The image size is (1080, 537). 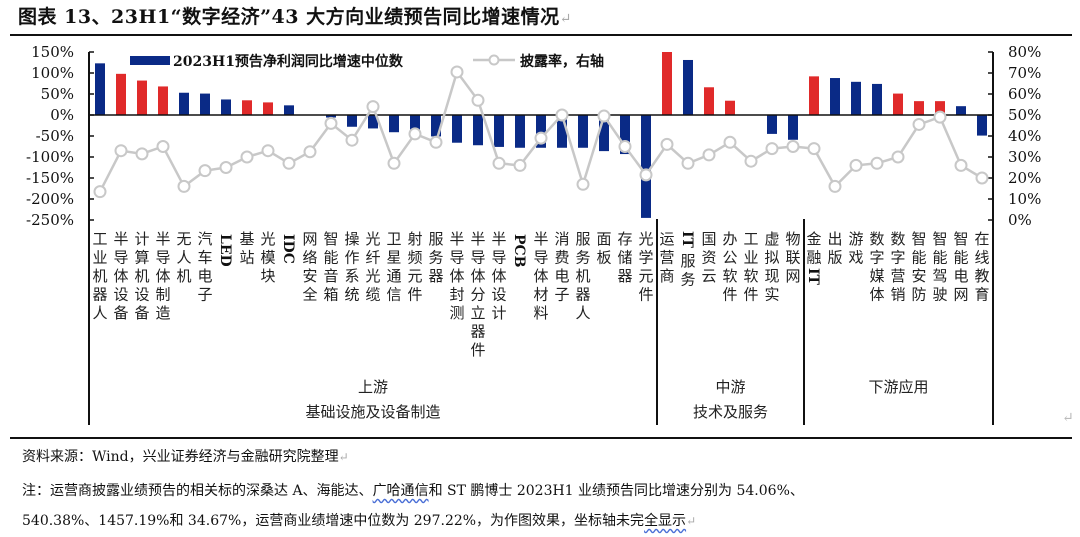 I want to click on svg-text: 星, so click(x=393, y=258).